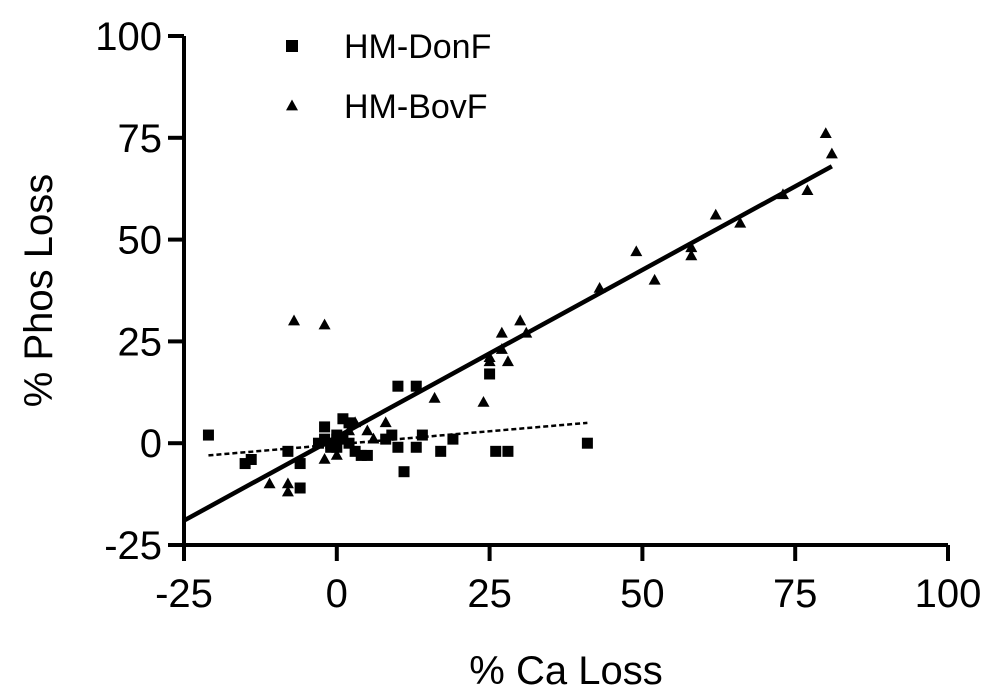  Describe the element at coordinates (948, 594) in the screenshot. I see `x-tick-label: 100` at that location.